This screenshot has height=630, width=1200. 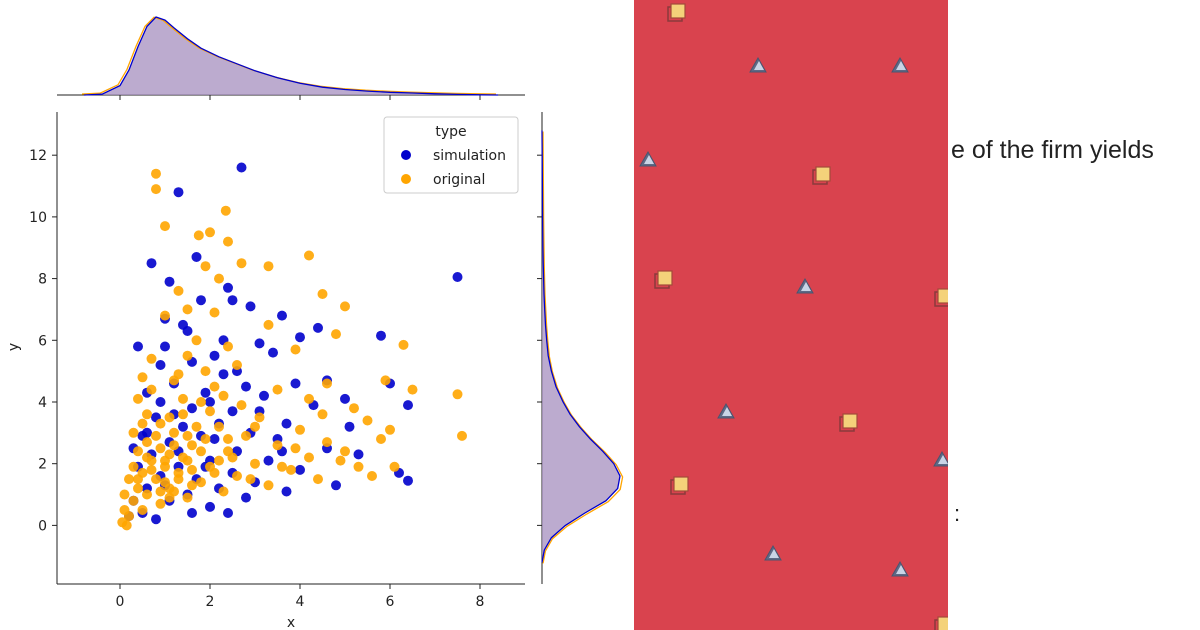 What do you see at coordinates (406, 155) in the screenshot?
I see `legend-marker-simulation` at bounding box center [406, 155].